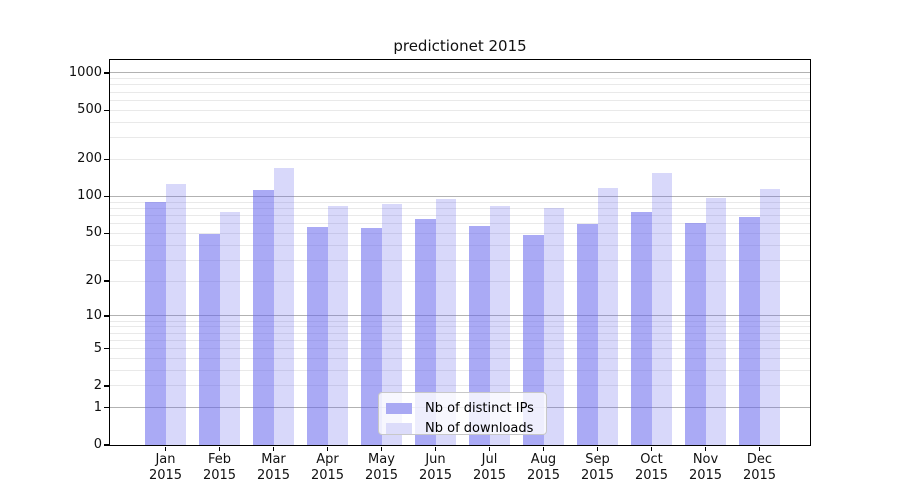 Image resolution: width=900 pixels, height=500 pixels. I want to click on chart-title: predictionet 2015, so click(460, 46).